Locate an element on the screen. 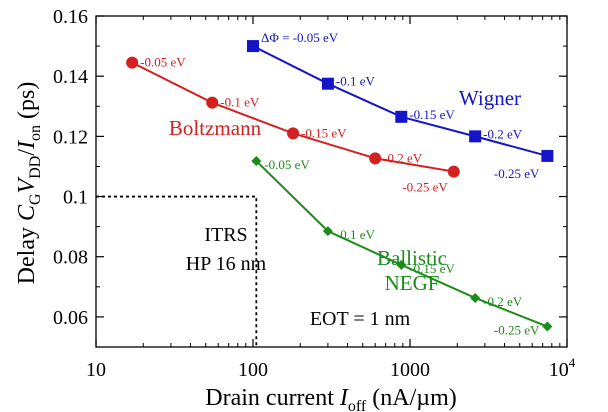  x-axis-label-text: Drain current is located at coordinates (272, 398).